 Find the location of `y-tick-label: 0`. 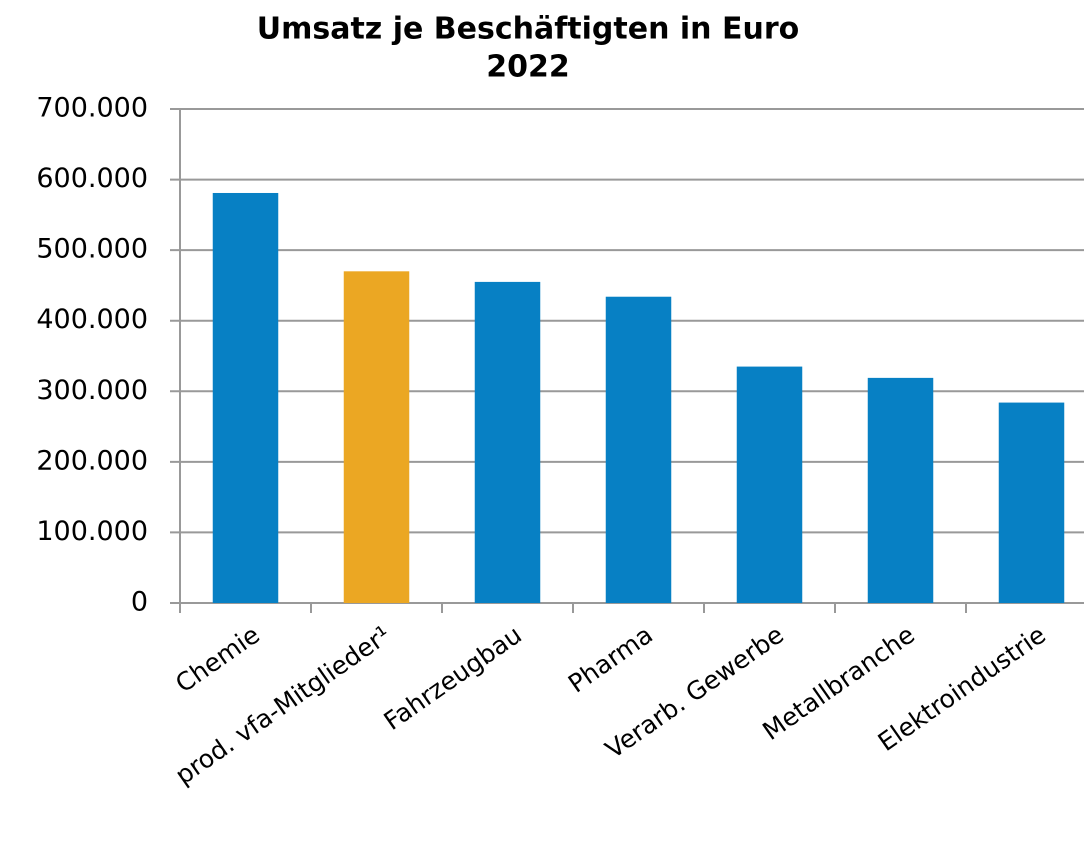

y-tick-label: 0 is located at coordinates (139, 602).